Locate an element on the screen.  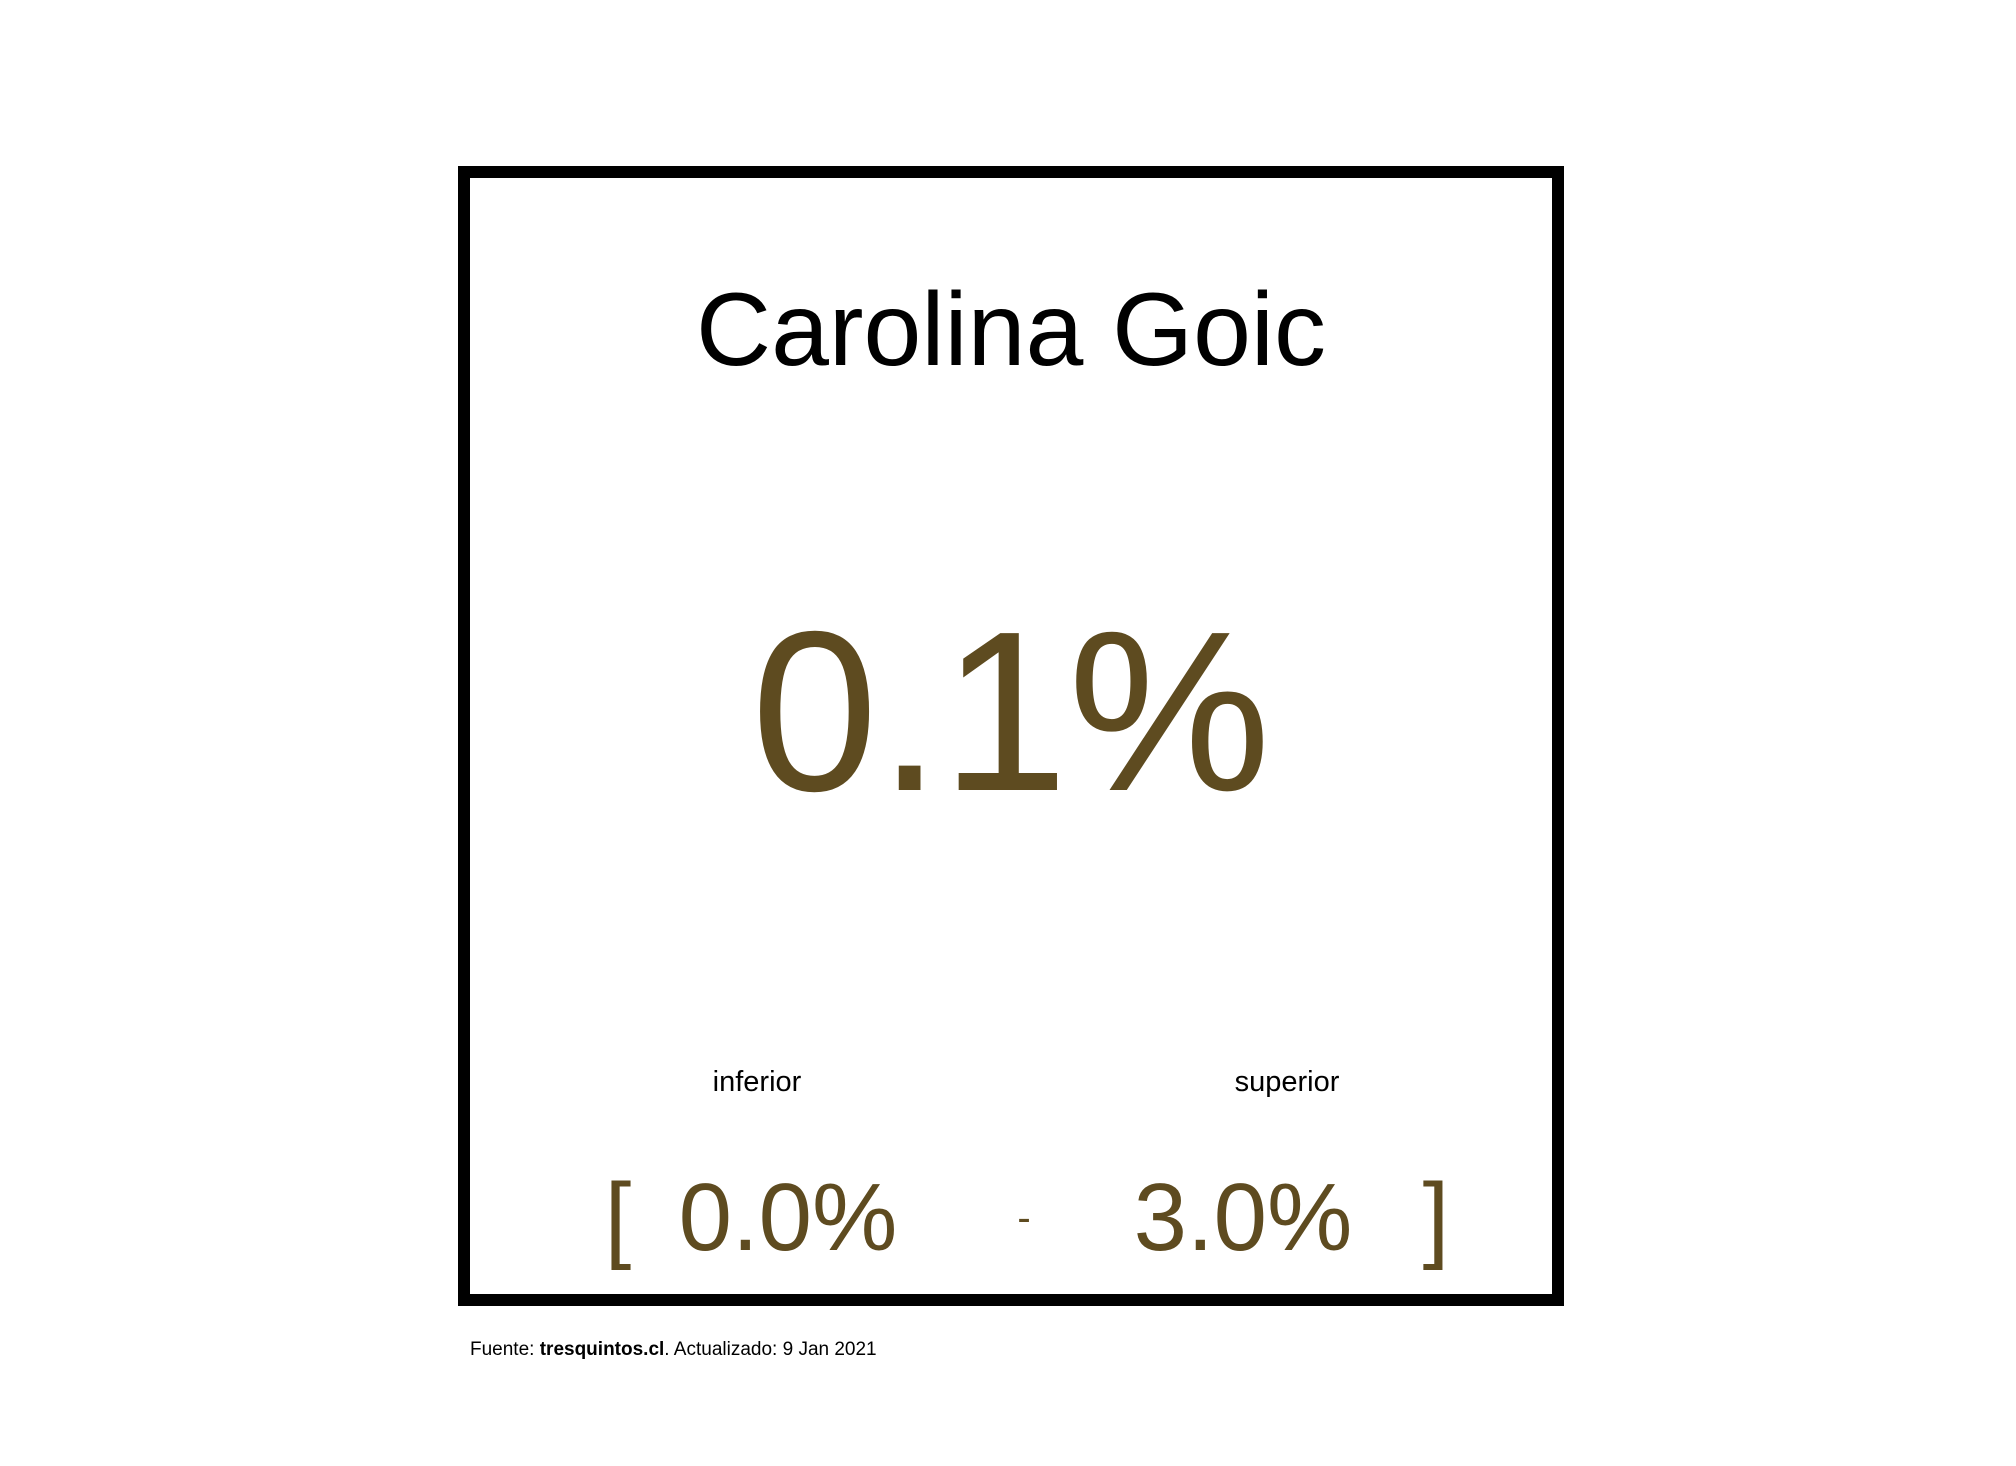
upper-bound-label: superior is located at coordinates (1287, 1082).